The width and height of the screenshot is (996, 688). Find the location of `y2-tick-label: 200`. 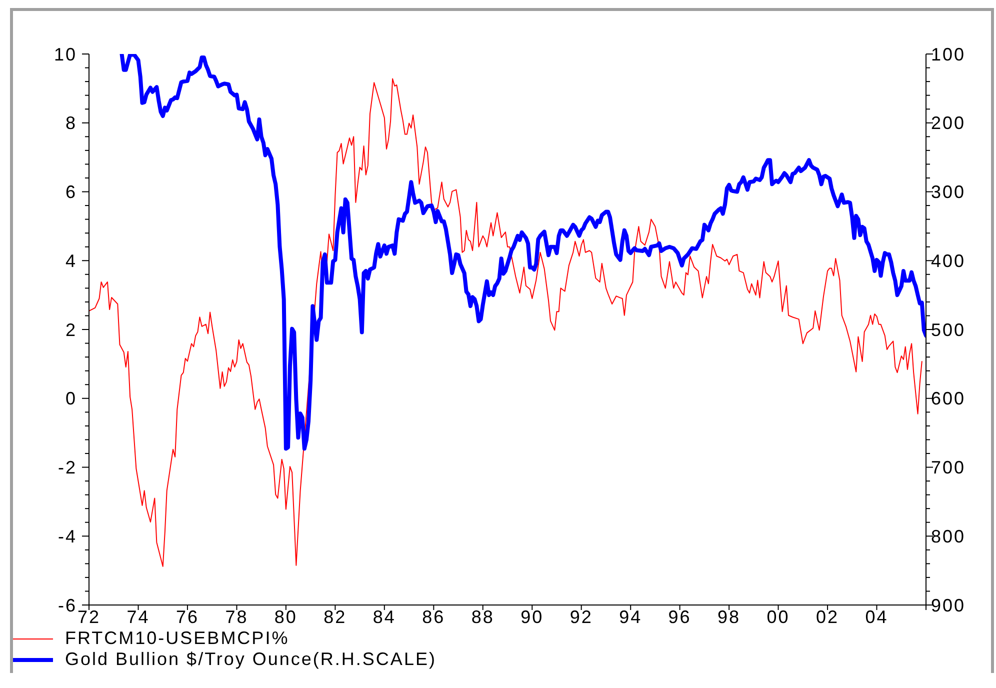

y2-tick-label: 200 is located at coordinates (948, 123).